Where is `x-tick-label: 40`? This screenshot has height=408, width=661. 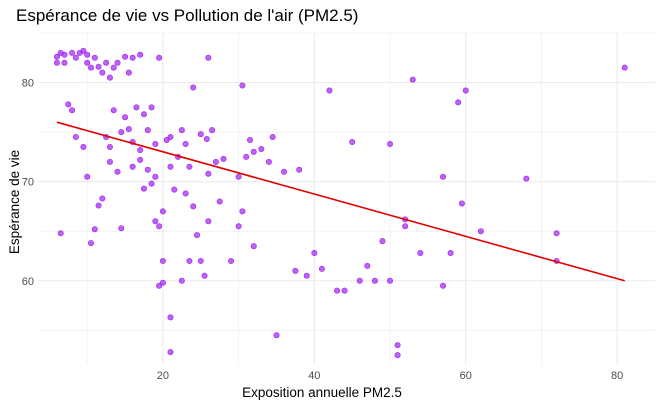
x-tick-label: 40 is located at coordinates (314, 376).